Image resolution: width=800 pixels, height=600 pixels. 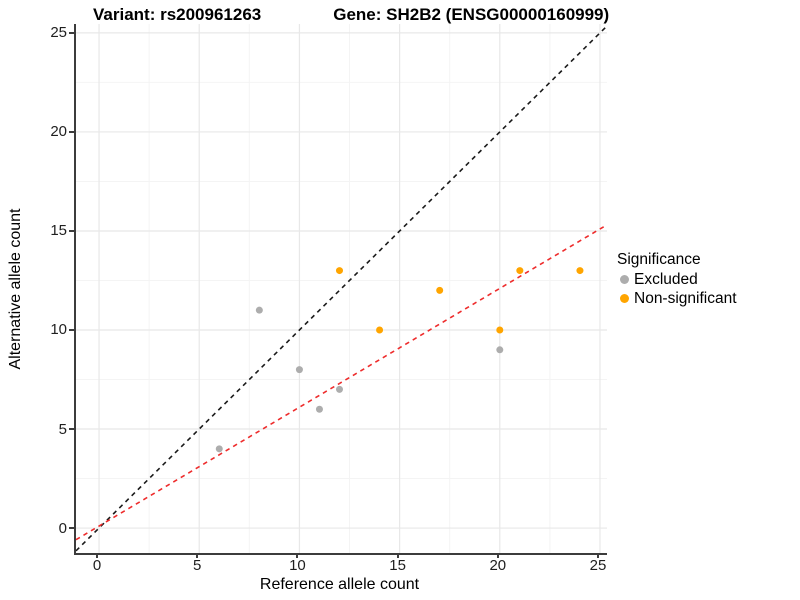 I want to click on legend-item: Excluded, so click(x=677, y=279).